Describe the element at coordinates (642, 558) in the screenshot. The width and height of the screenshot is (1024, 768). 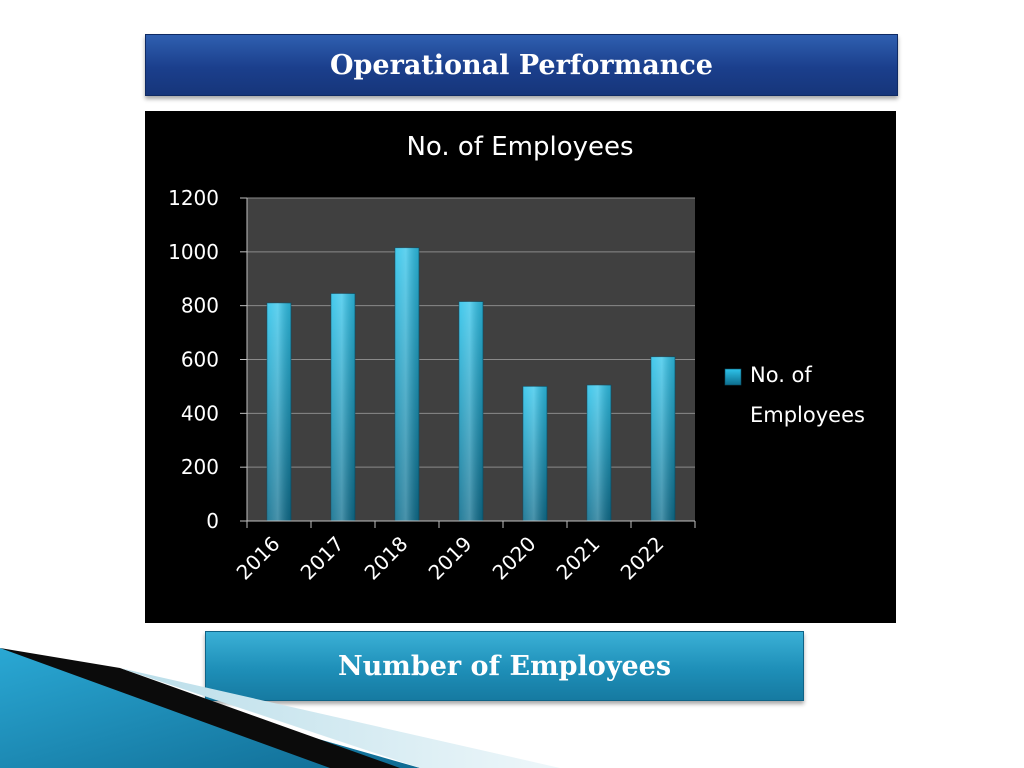
I see `x-tick-label: 2022` at that location.